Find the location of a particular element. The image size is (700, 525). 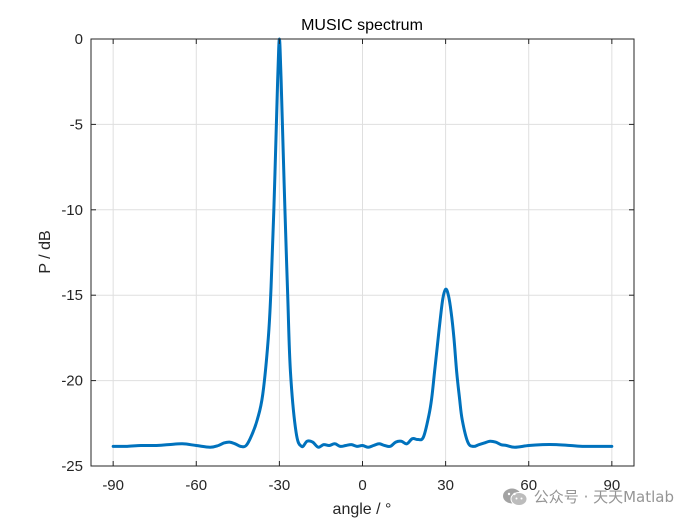

x-tick-label: -90 is located at coordinates (113, 485).